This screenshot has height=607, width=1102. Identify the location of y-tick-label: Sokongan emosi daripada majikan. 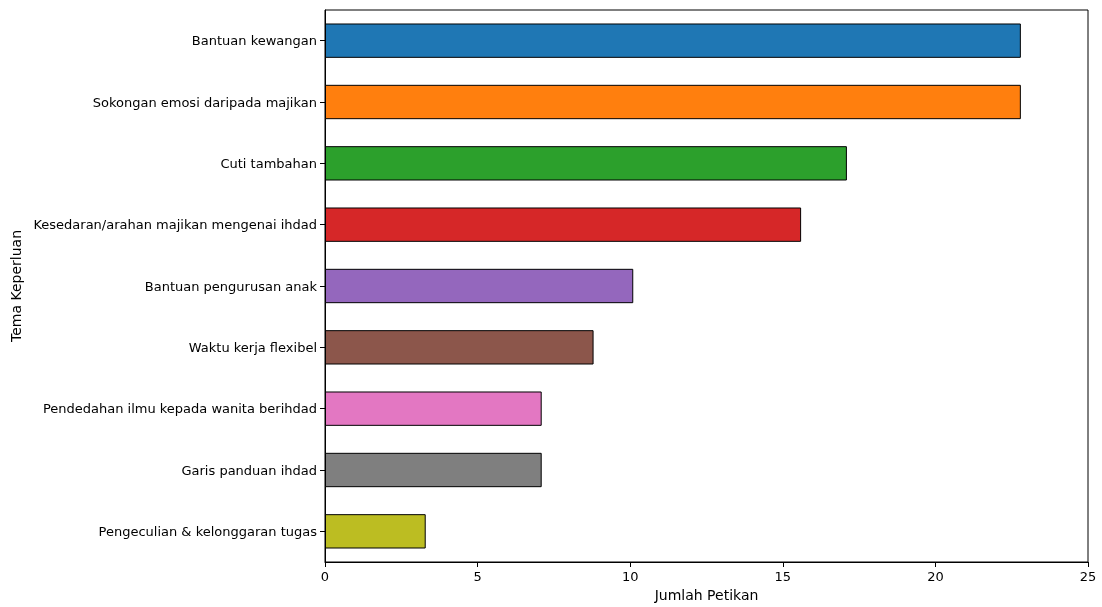
(204, 102).